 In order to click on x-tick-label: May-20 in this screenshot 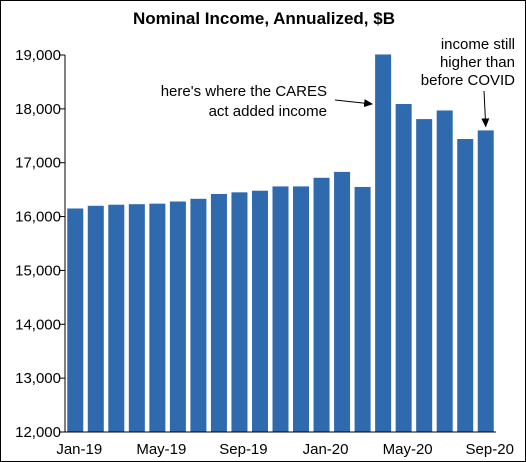, I will do `click(408, 449)`.